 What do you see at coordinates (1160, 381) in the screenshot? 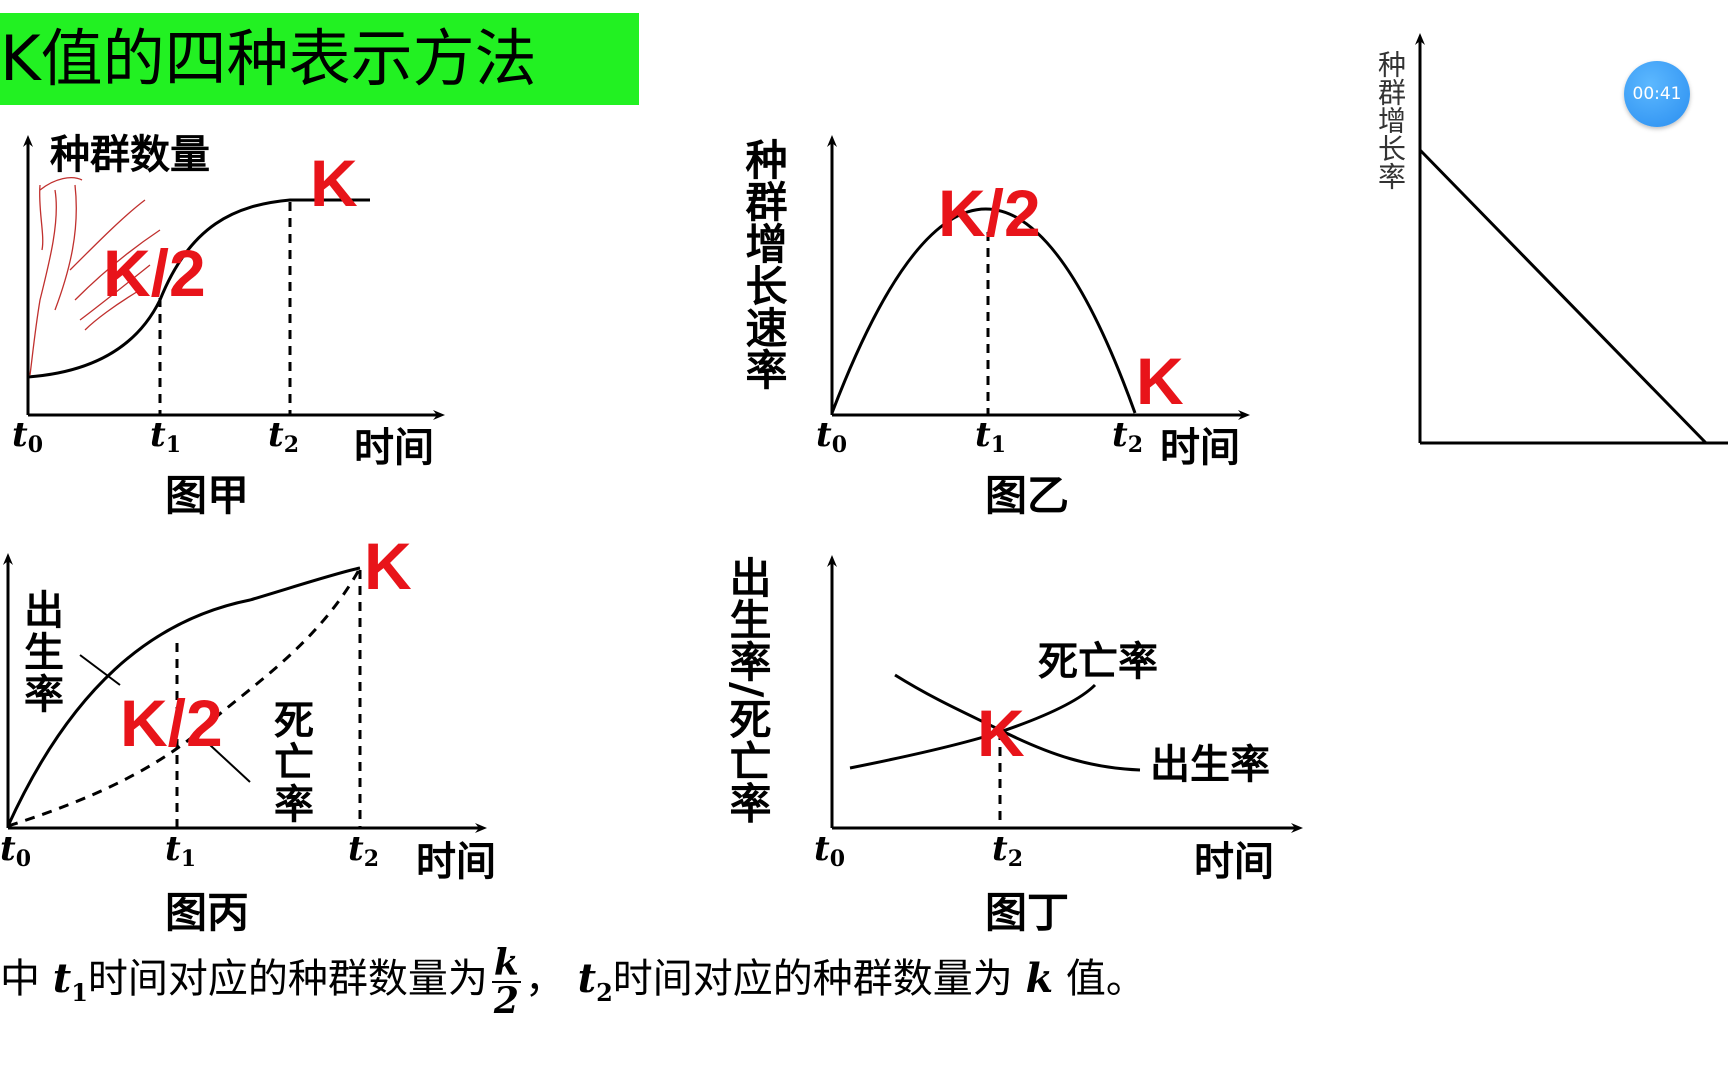
I see `fig-yi-k-label: K` at bounding box center [1160, 381].